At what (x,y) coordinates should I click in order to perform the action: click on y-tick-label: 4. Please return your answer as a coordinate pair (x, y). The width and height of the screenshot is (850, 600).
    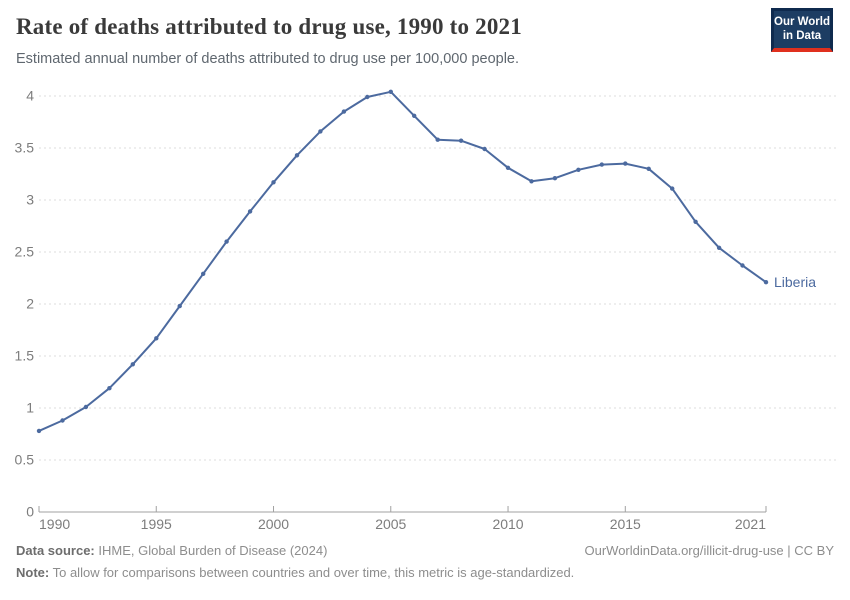
    Looking at the image, I should click on (30, 96).